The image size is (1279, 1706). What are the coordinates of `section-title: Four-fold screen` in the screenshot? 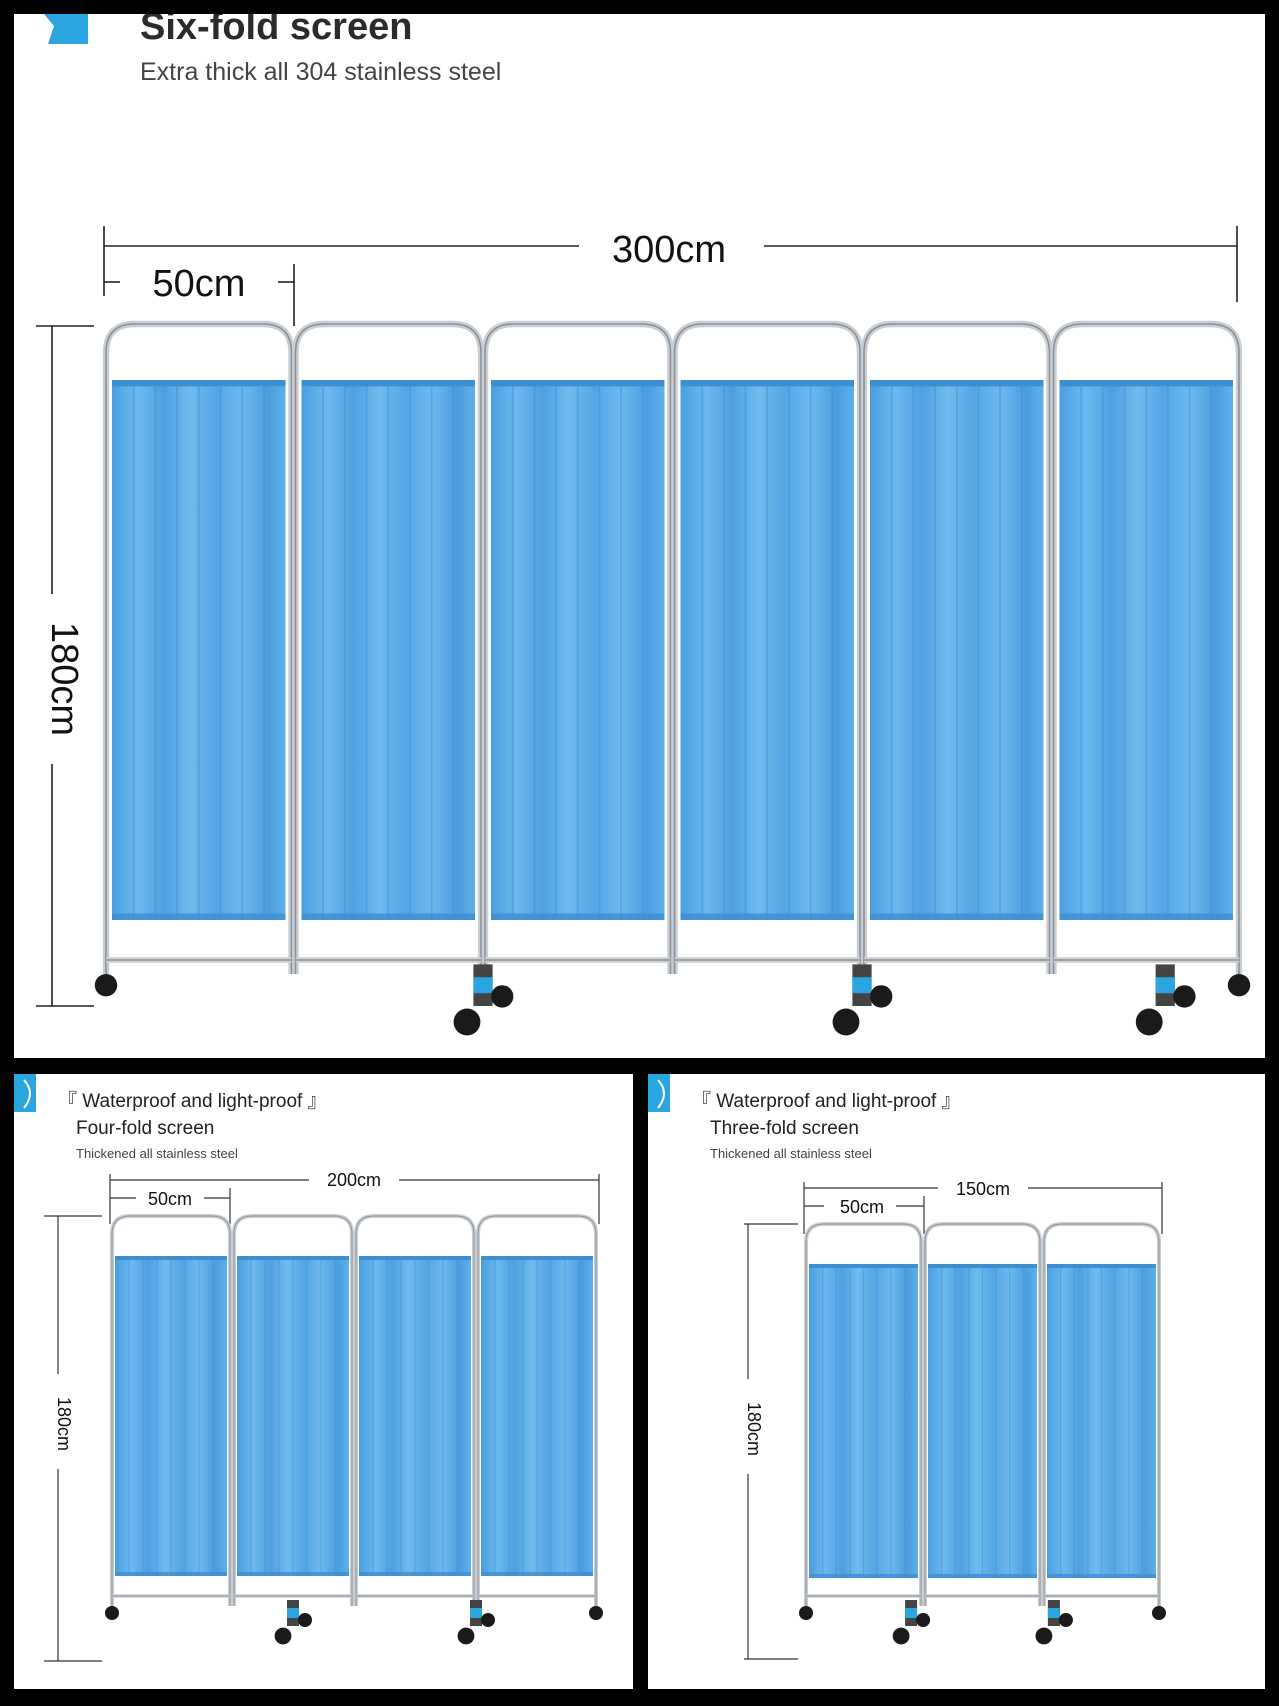 It's located at (145, 1128).